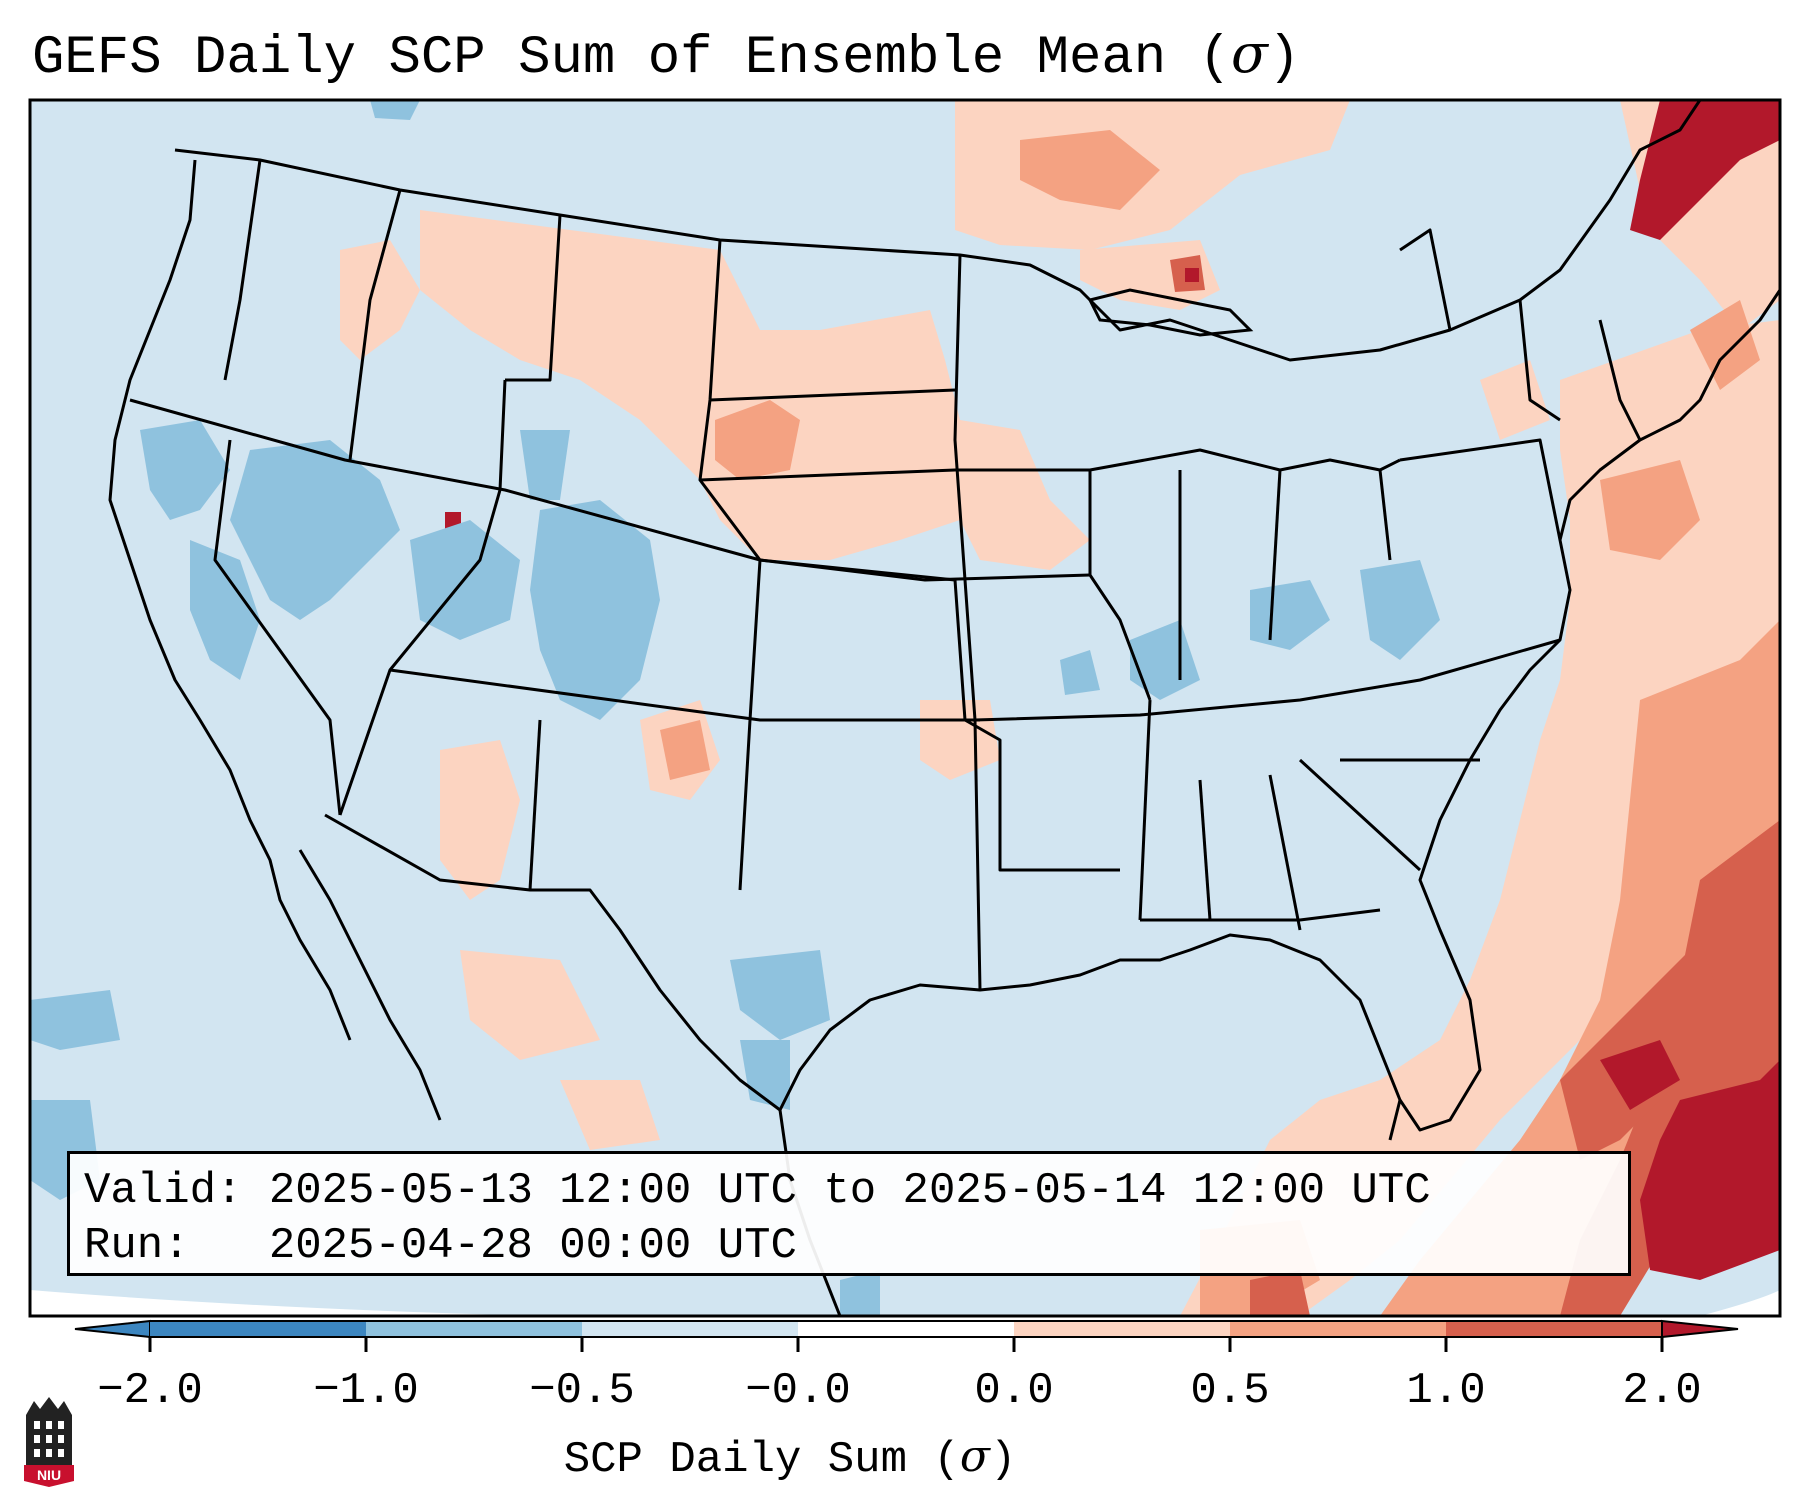 The image size is (1803, 1506). What do you see at coordinates (287, 1303) in the screenshot?
I see `projection-edge` at bounding box center [287, 1303].